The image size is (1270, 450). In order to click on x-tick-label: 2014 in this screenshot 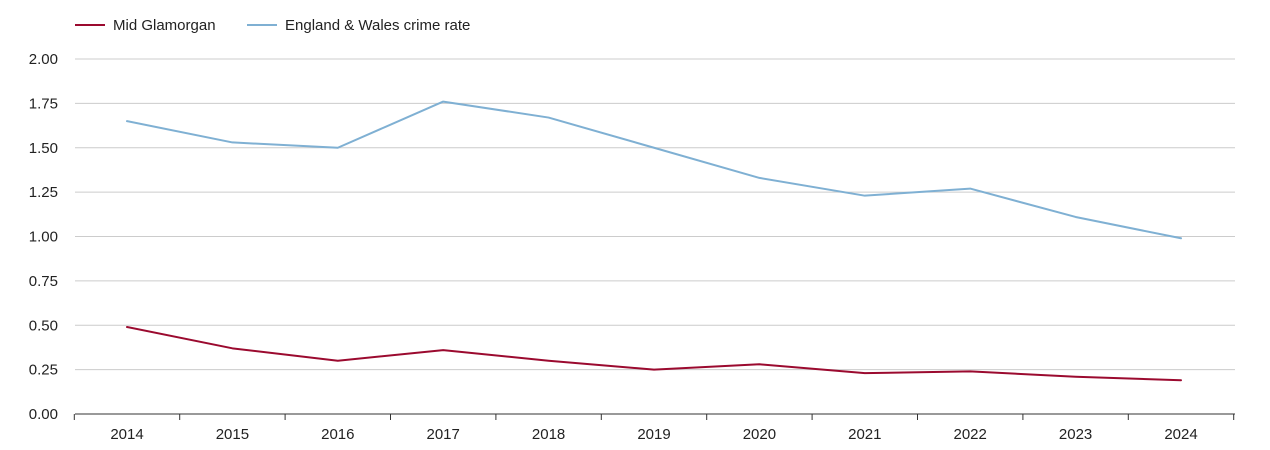, I will do `click(126, 434)`.